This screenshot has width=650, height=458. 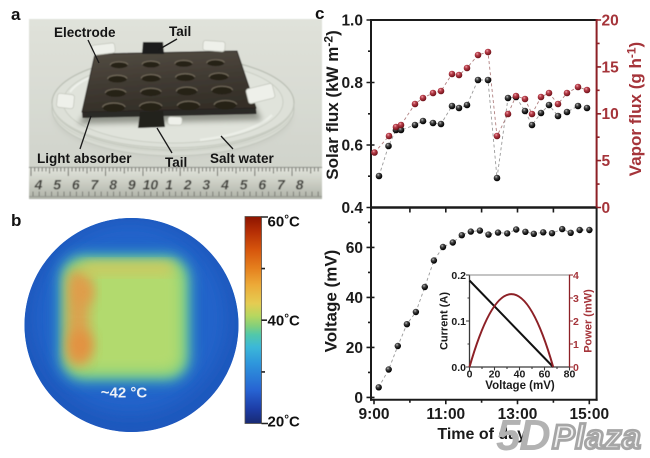 What do you see at coordinates (635, 109) in the screenshot?
I see `svg-text: Vapor flux (g h-1)` at bounding box center [635, 109].